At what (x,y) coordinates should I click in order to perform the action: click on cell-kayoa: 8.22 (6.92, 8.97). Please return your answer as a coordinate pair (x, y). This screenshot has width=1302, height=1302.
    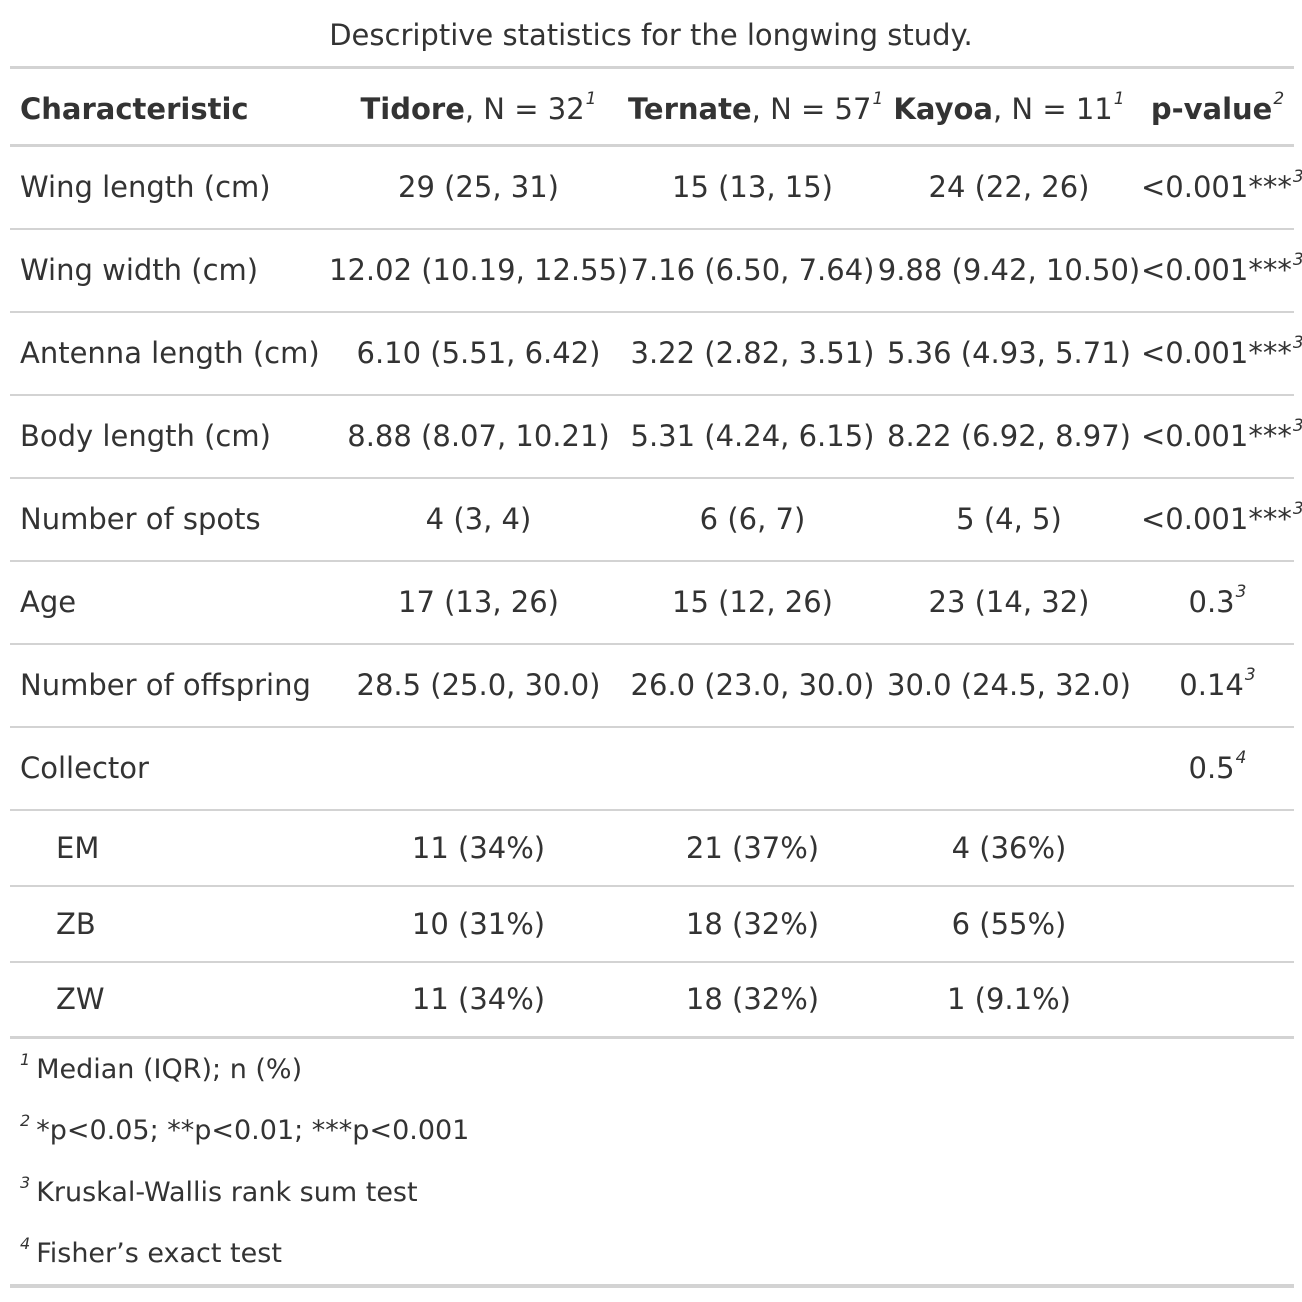
    Looking at the image, I should click on (1009, 436).